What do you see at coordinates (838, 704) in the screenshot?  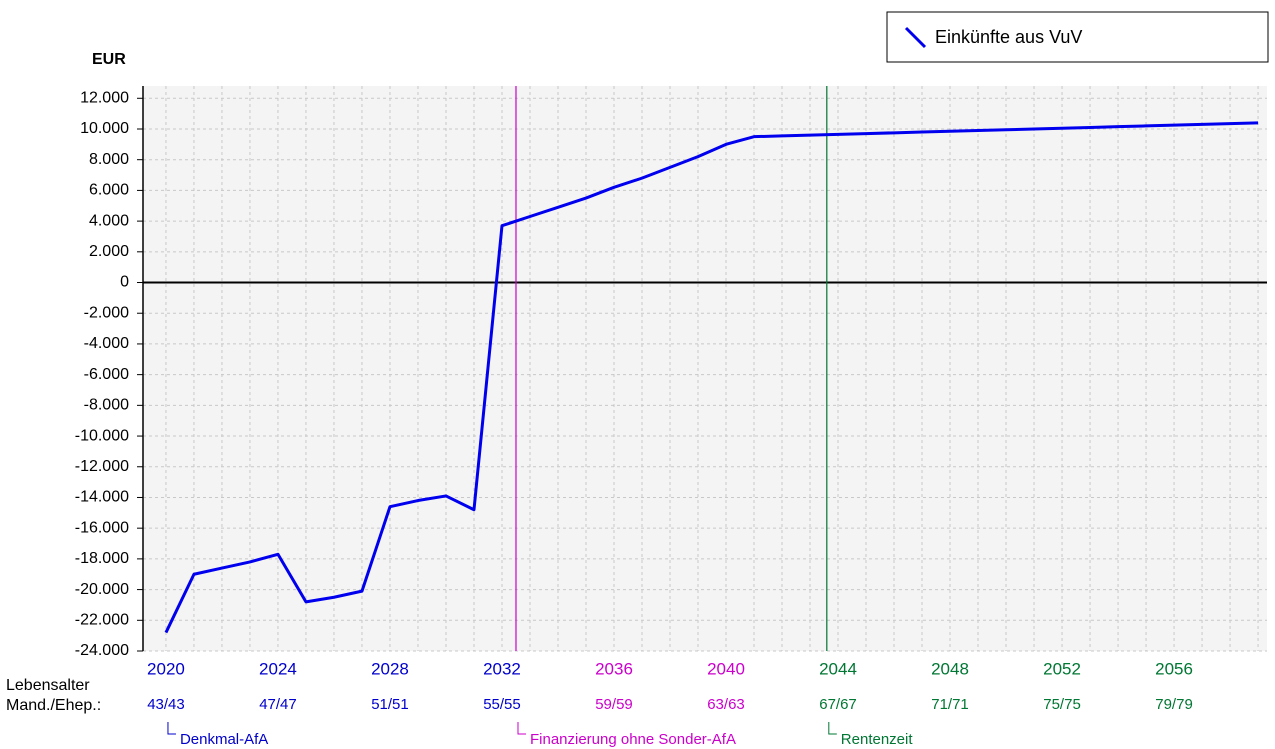 I see `age-label: 67/67` at bounding box center [838, 704].